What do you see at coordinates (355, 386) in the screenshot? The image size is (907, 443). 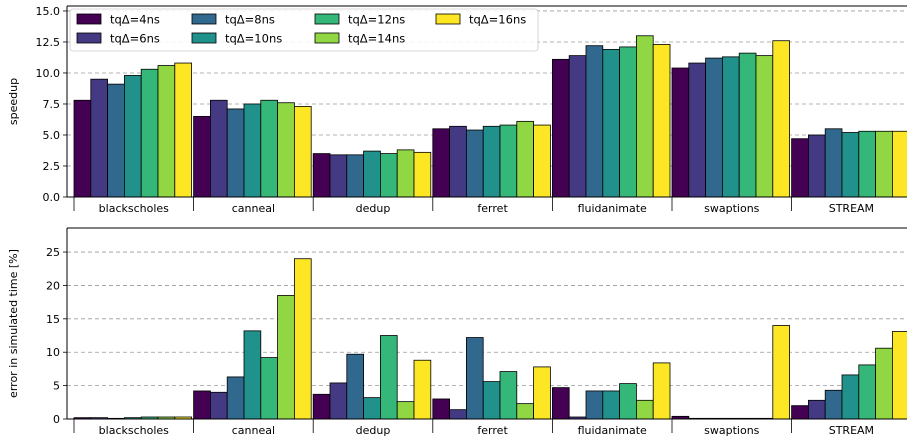 I see `error-bar-dedup-tqΔ=8ns` at bounding box center [355, 386].